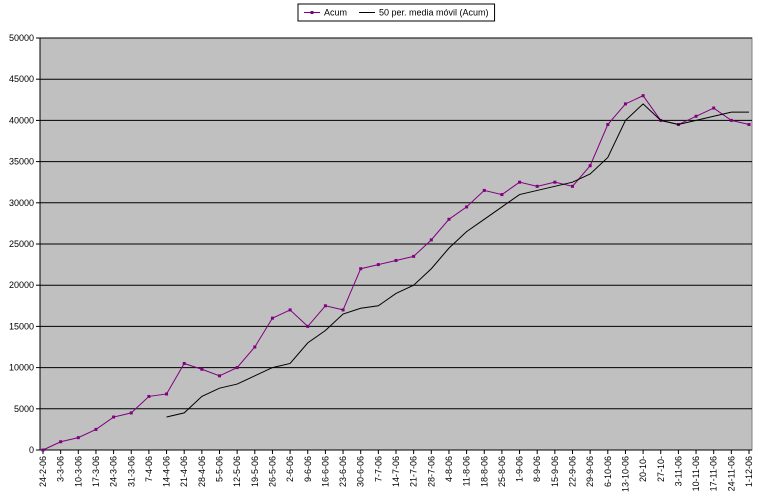 This screenshot has height=494, width=760. I want to click on y-tick-label: 40000, so click(21, 120).